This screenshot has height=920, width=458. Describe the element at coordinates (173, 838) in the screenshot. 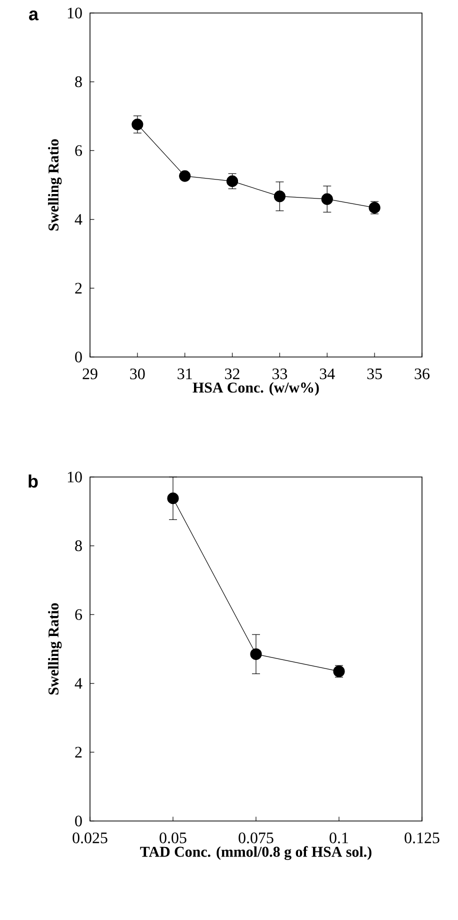

I see `x-tick-label: 0.05` at that location.